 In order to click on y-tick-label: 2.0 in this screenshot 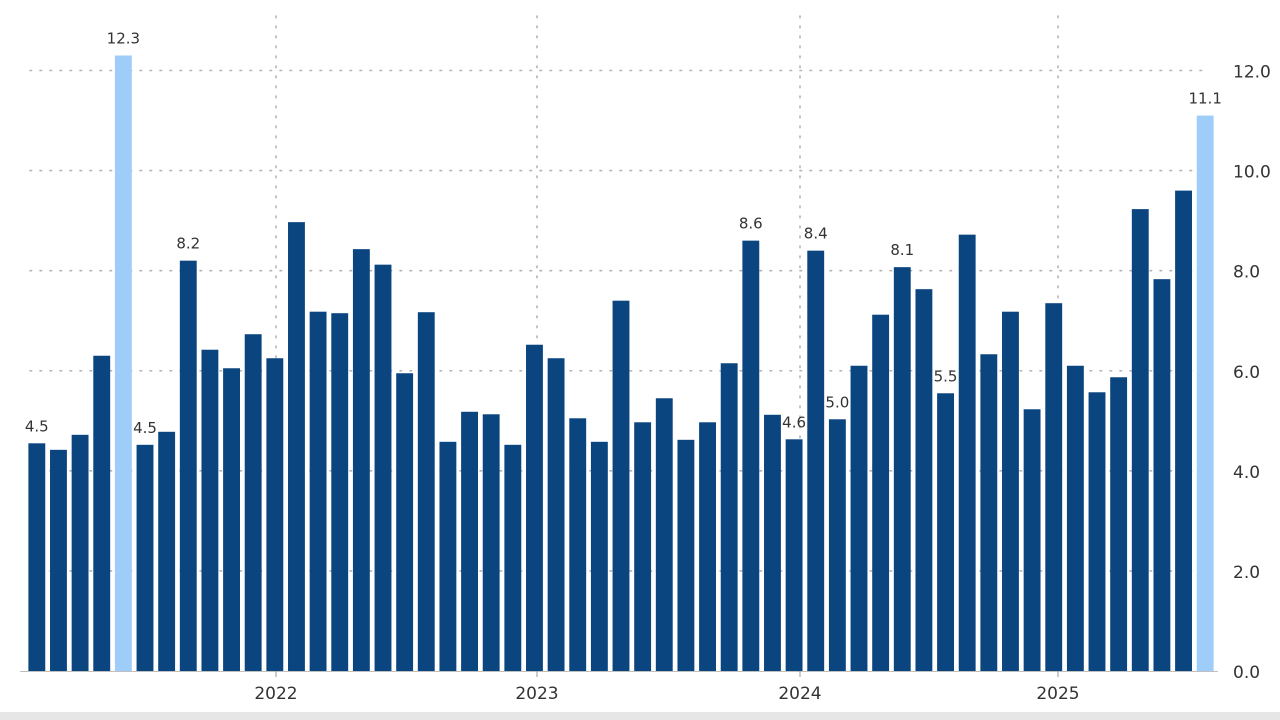, I will do `click(1246, 573)`.